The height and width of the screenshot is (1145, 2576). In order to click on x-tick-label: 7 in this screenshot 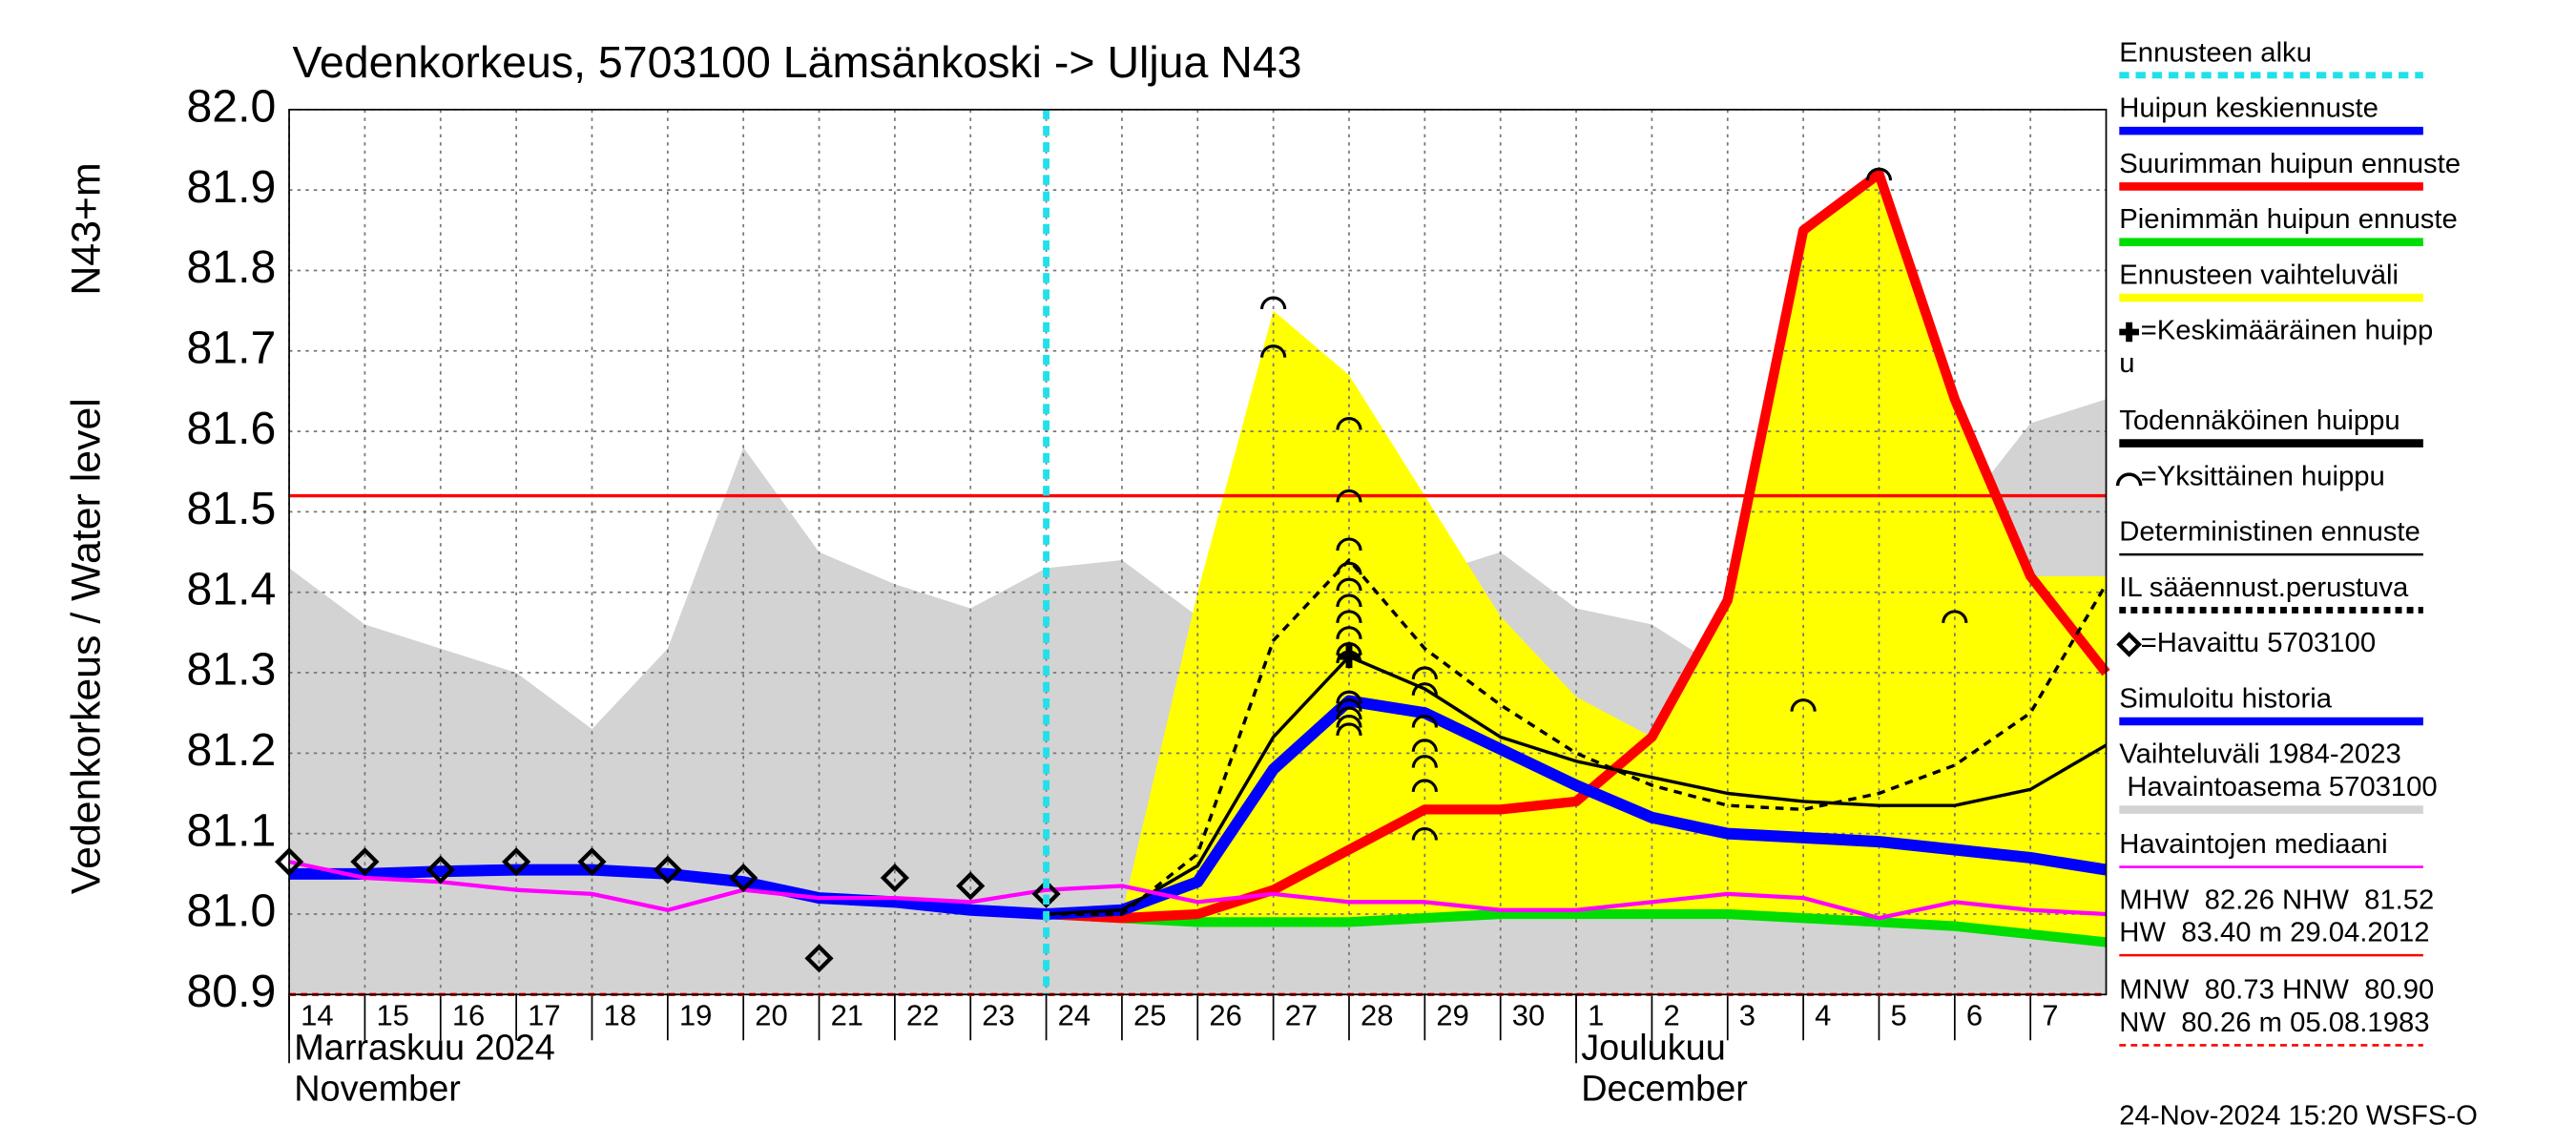, I will do `click(2050, 1016)`.